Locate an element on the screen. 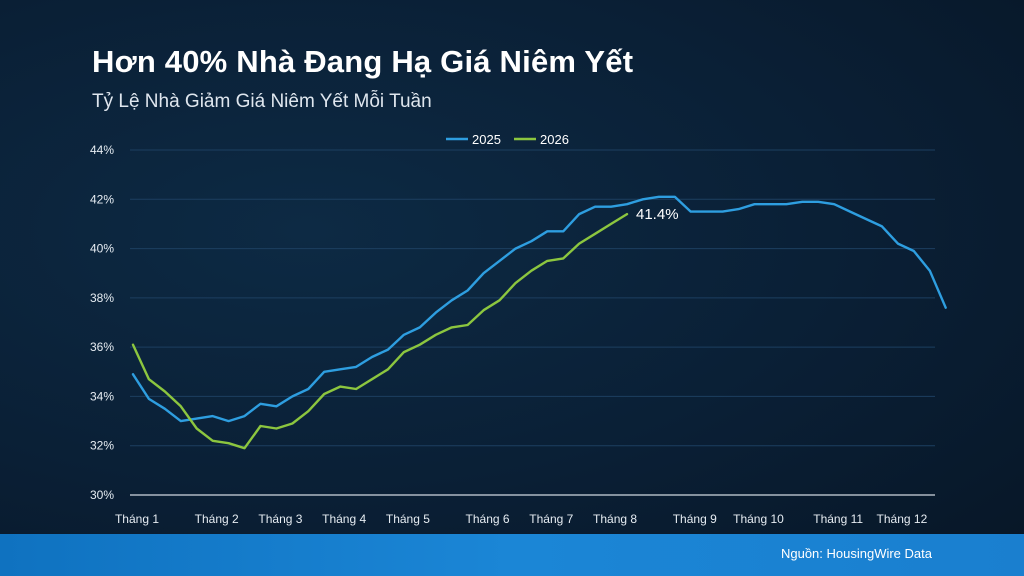 This screenshot has width=1024, height=576. y-tick-label: 36% is located at coordinates (102, 347).